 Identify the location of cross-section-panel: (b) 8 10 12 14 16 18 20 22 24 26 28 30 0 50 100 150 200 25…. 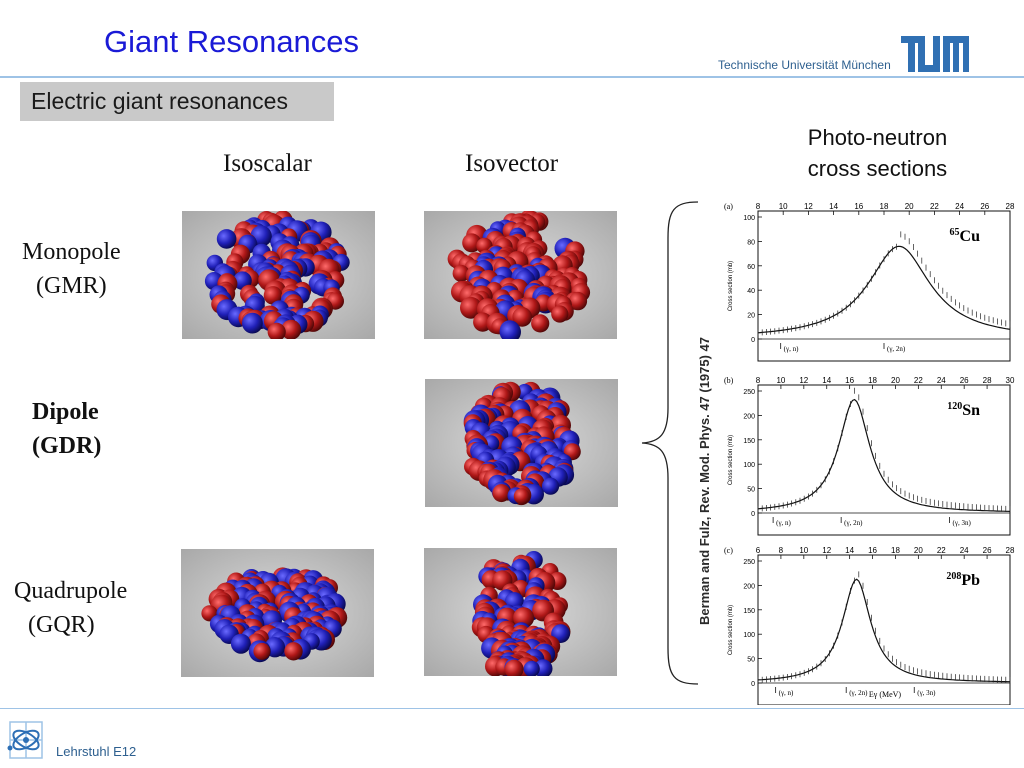
(869, 456).